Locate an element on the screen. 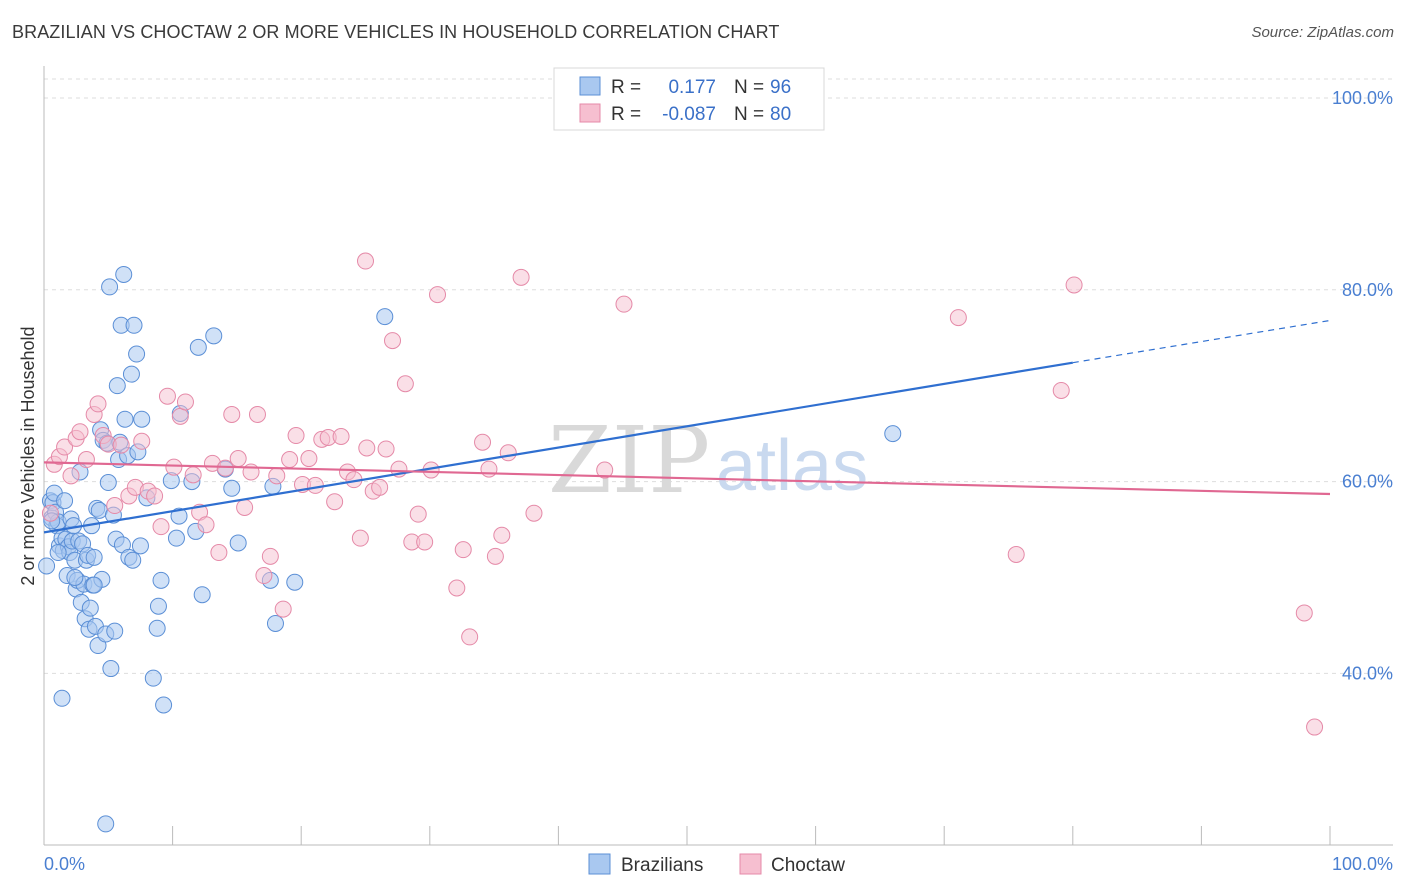 This screenshot has width=1406, height=892. trend-line-brazilians is located at coordinates (558, 447).